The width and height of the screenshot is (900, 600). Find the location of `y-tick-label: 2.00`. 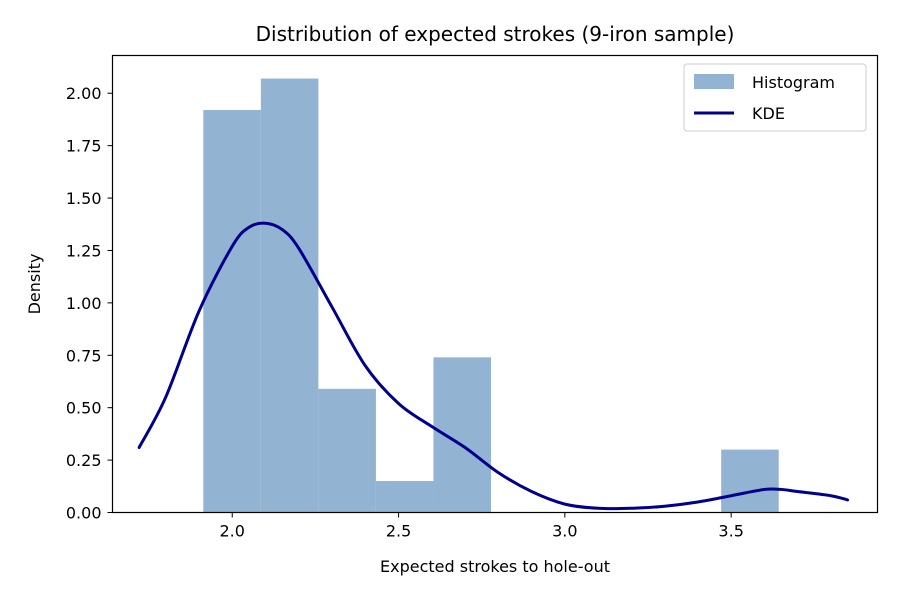

y-tick-label: 2.00 is located at coordinates (84, 93).